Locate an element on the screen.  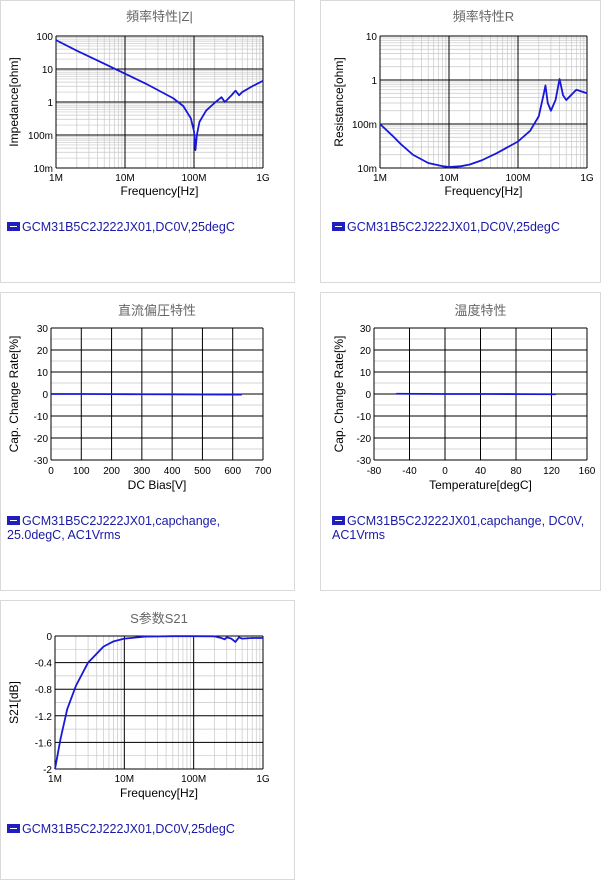
y-tick-label: 100 is located at coordinates (44, 37).